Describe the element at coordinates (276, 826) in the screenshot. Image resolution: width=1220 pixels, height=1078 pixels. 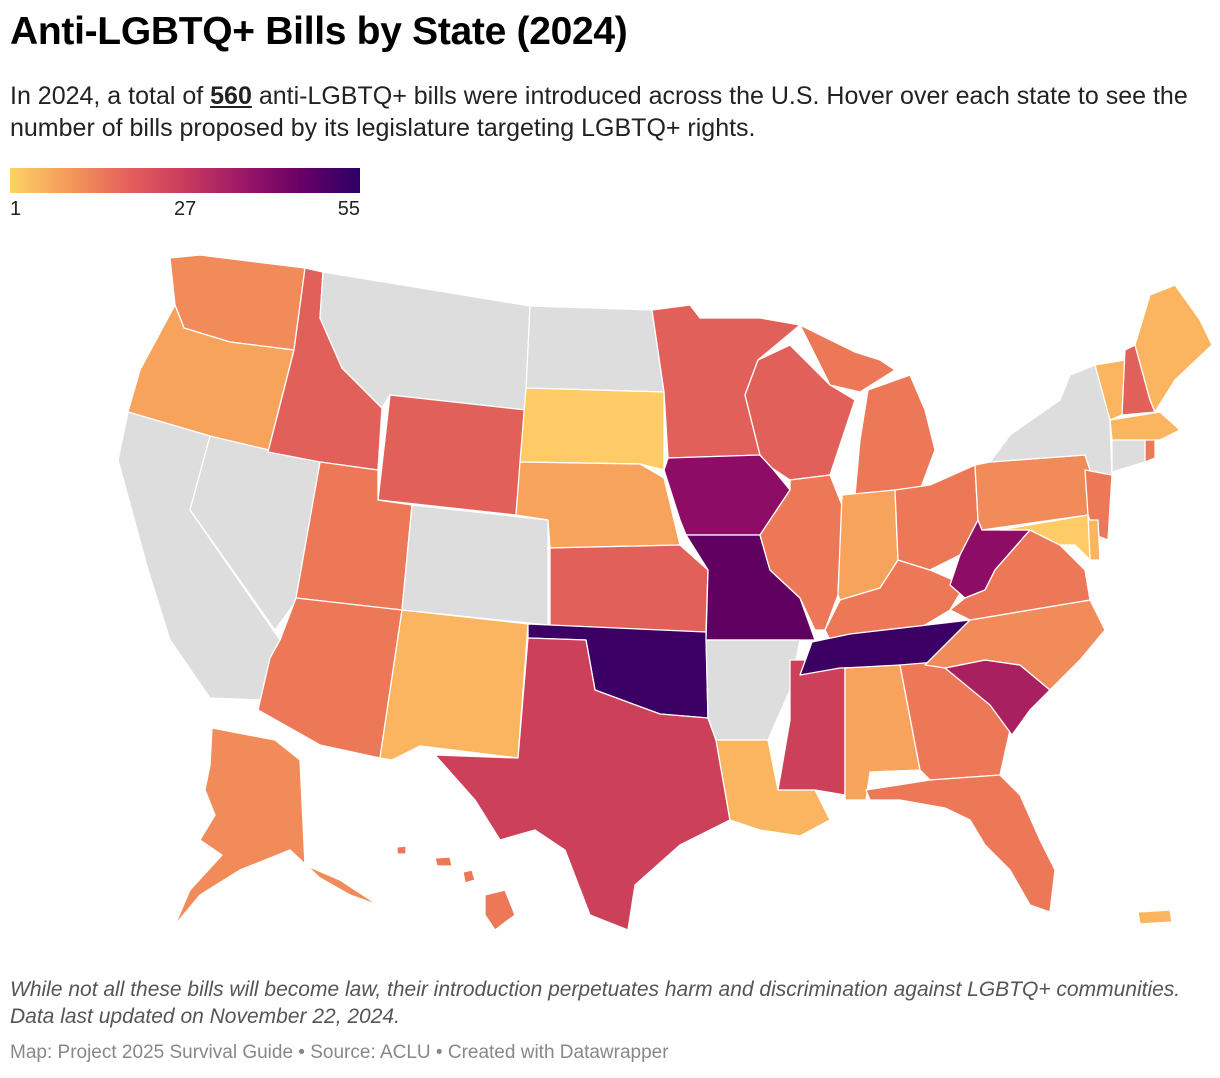
I see `state-alaska` at that location.